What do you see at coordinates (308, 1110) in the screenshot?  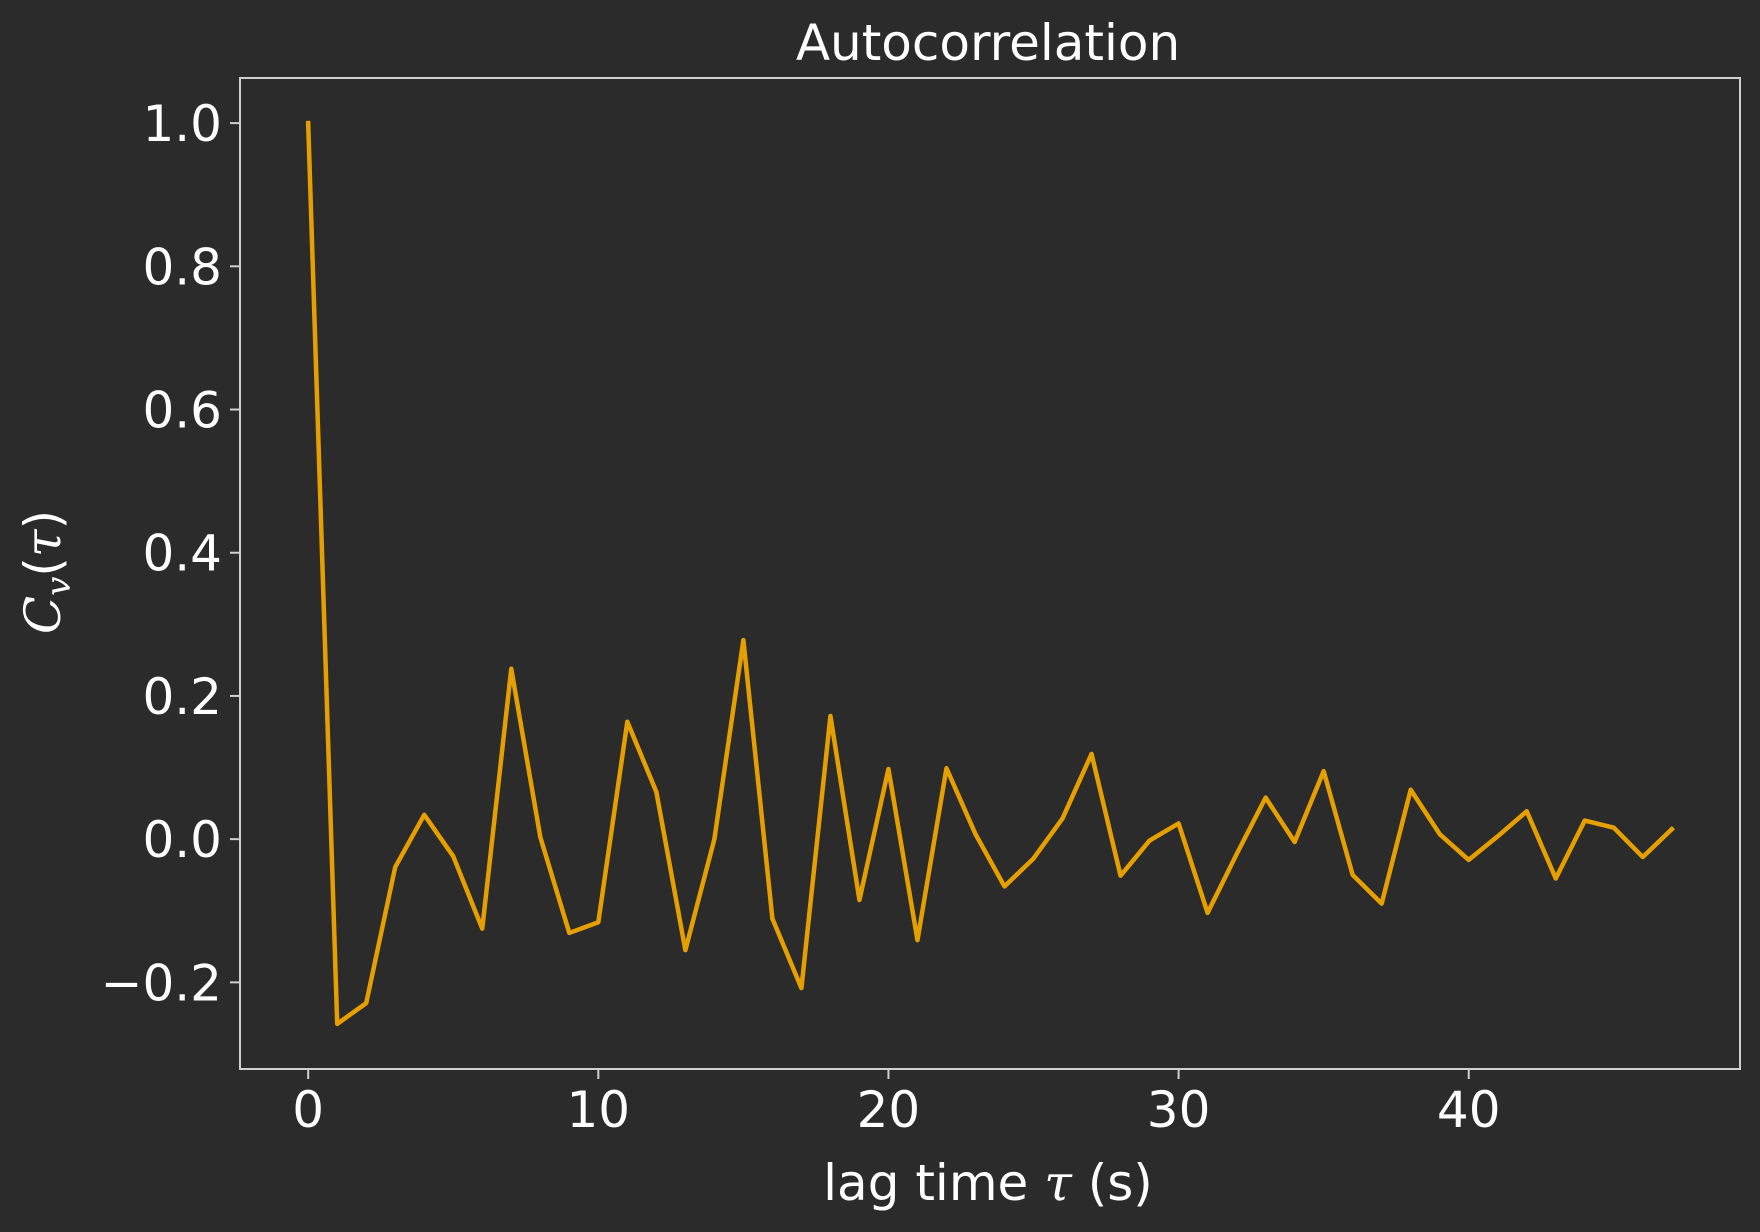 I see `x-tick-label: 0` at bounding box center [308, 1110].